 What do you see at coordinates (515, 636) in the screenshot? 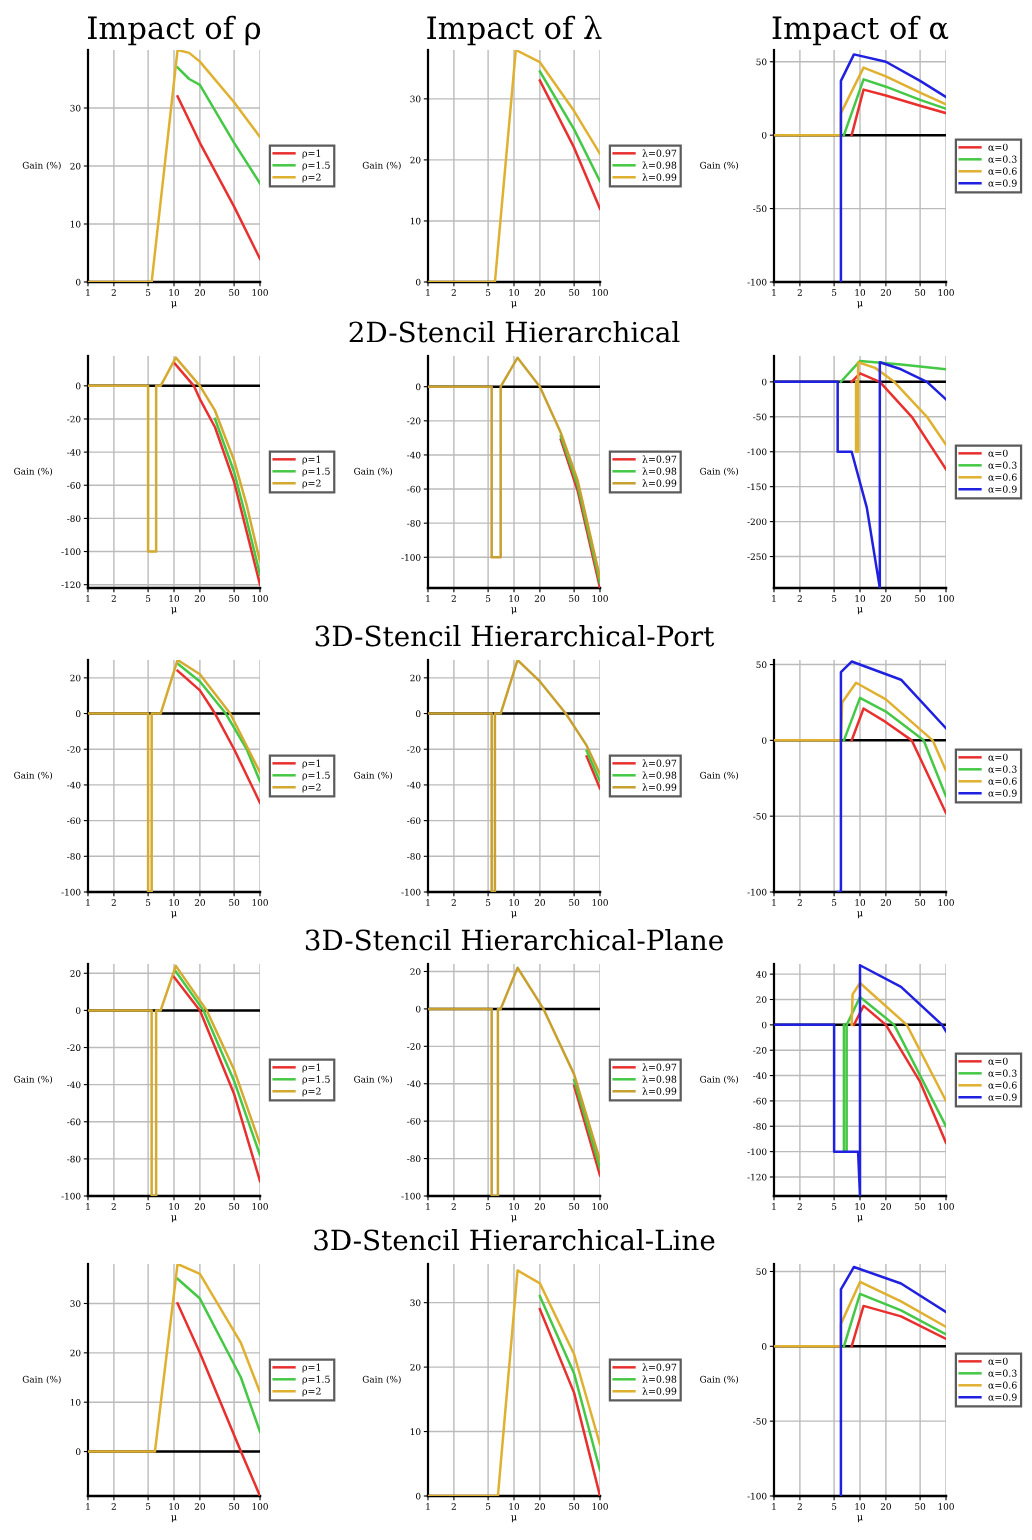
I see `chart-title: 3D-Stencil Hierarchical-Port` at bounding box center [515, 636].